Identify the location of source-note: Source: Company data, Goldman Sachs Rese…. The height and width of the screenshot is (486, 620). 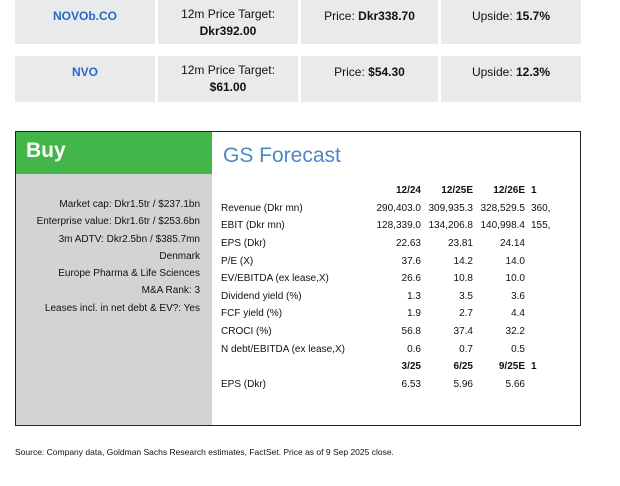
(204, 452).